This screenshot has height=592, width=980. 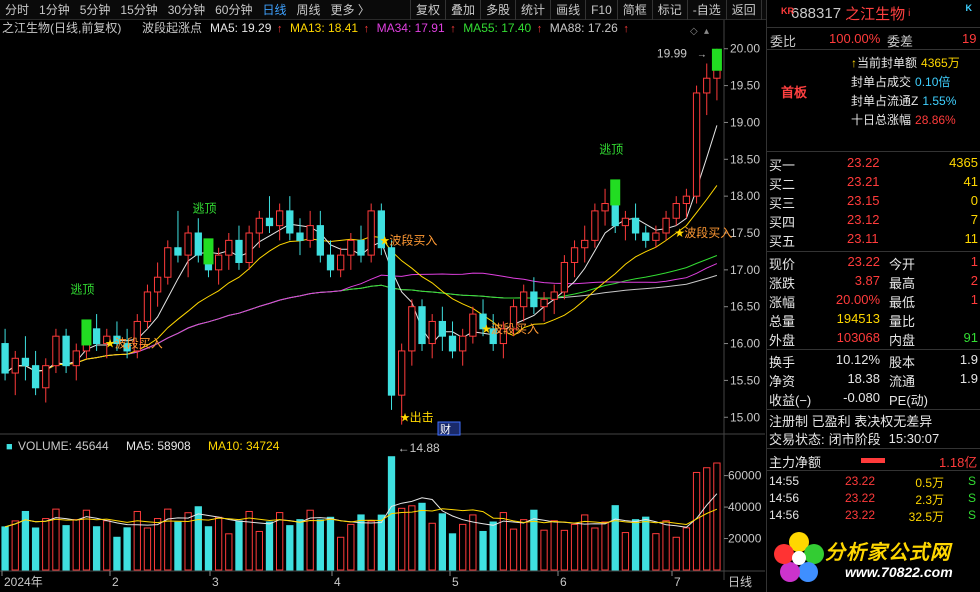 What do you see at coordinates (694, 31) in the screenshot?
I see `chart-settings-icon: ◇` at bounding box center [694, 31].